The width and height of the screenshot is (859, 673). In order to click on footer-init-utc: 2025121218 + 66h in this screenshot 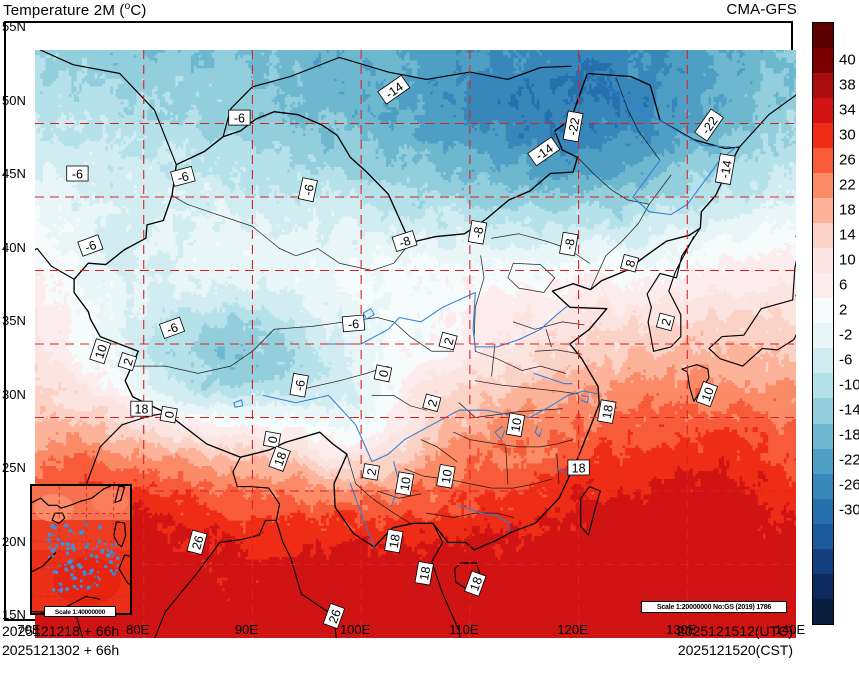, I will do `click(61, 631)`.